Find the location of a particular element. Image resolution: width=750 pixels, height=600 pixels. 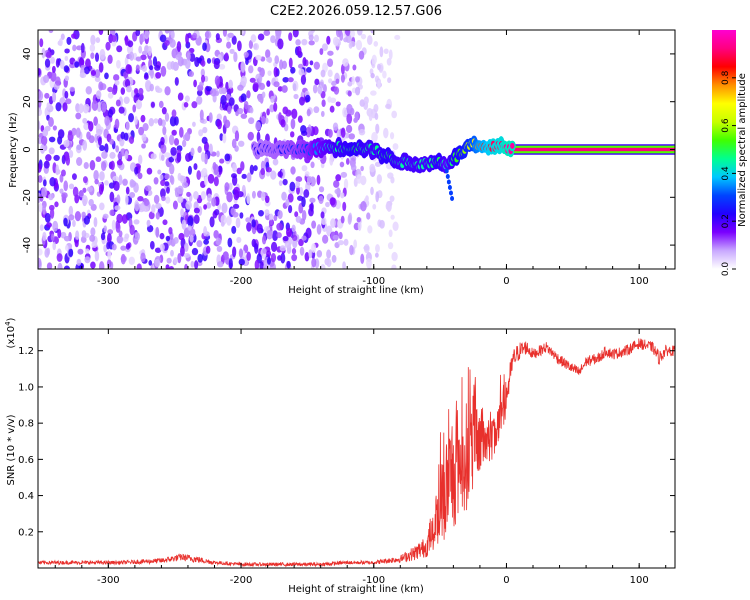

snr-y-scale-prefix: (x10 is located at coordinates (11, 337).